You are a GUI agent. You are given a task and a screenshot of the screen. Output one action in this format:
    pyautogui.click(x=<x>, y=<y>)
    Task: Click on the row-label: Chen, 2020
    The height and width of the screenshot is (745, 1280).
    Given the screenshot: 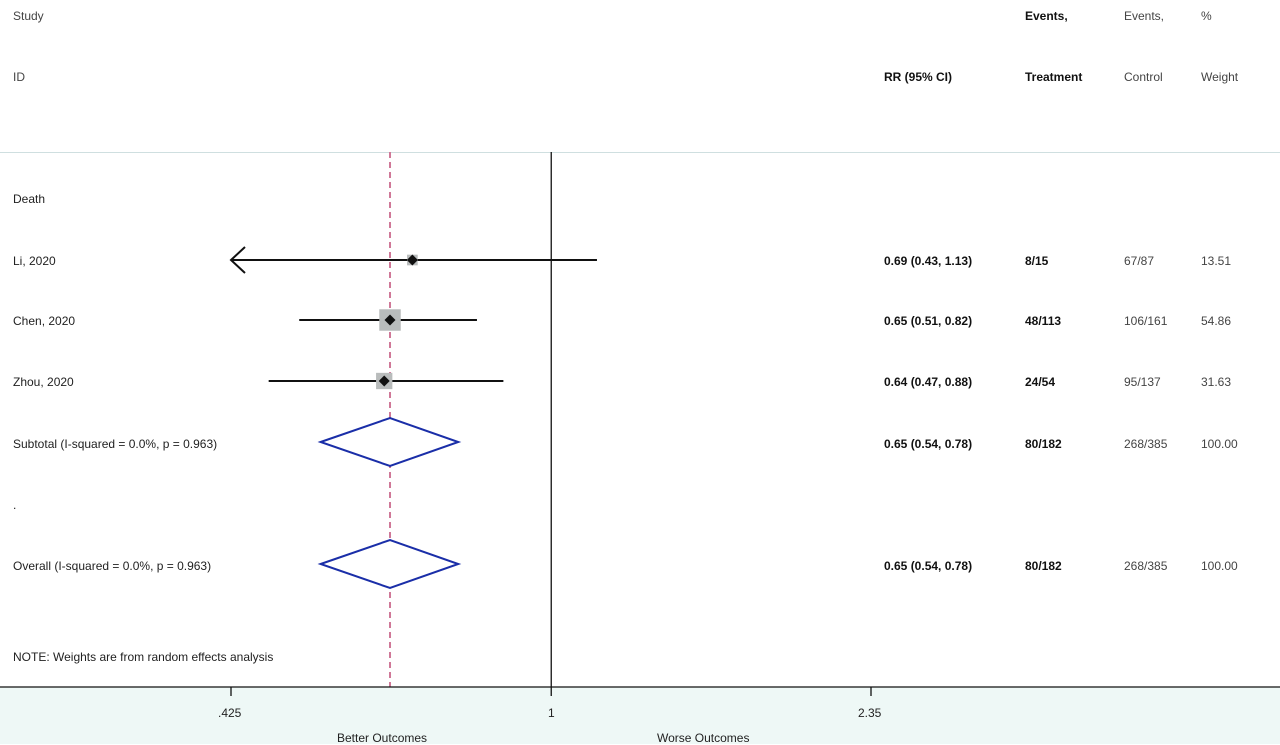 What is the action you would take?
    pyautogui.click(x=44, y=321)
    